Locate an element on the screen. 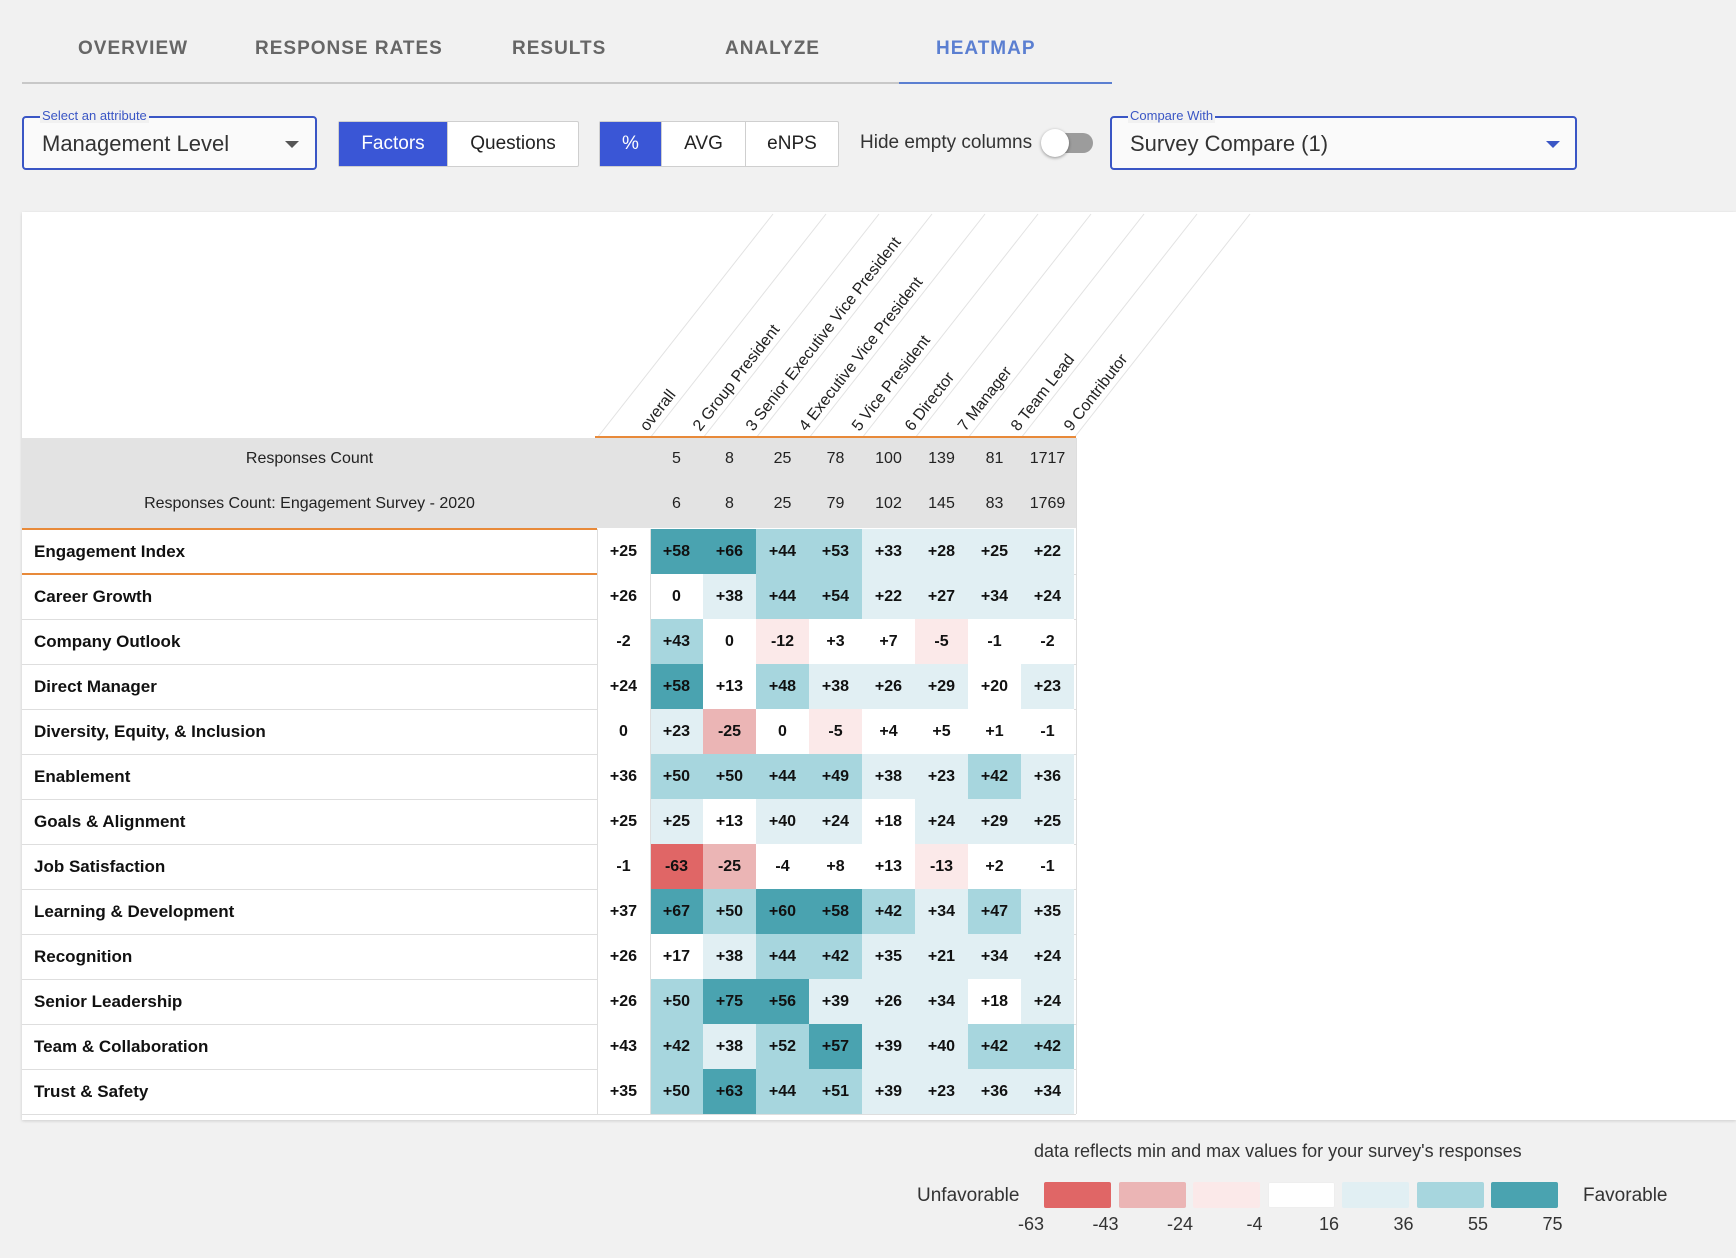 The width and height of the screenshot is (1736, 1258). heatmap-cell: +39 is located at coordinates (835, 1001).